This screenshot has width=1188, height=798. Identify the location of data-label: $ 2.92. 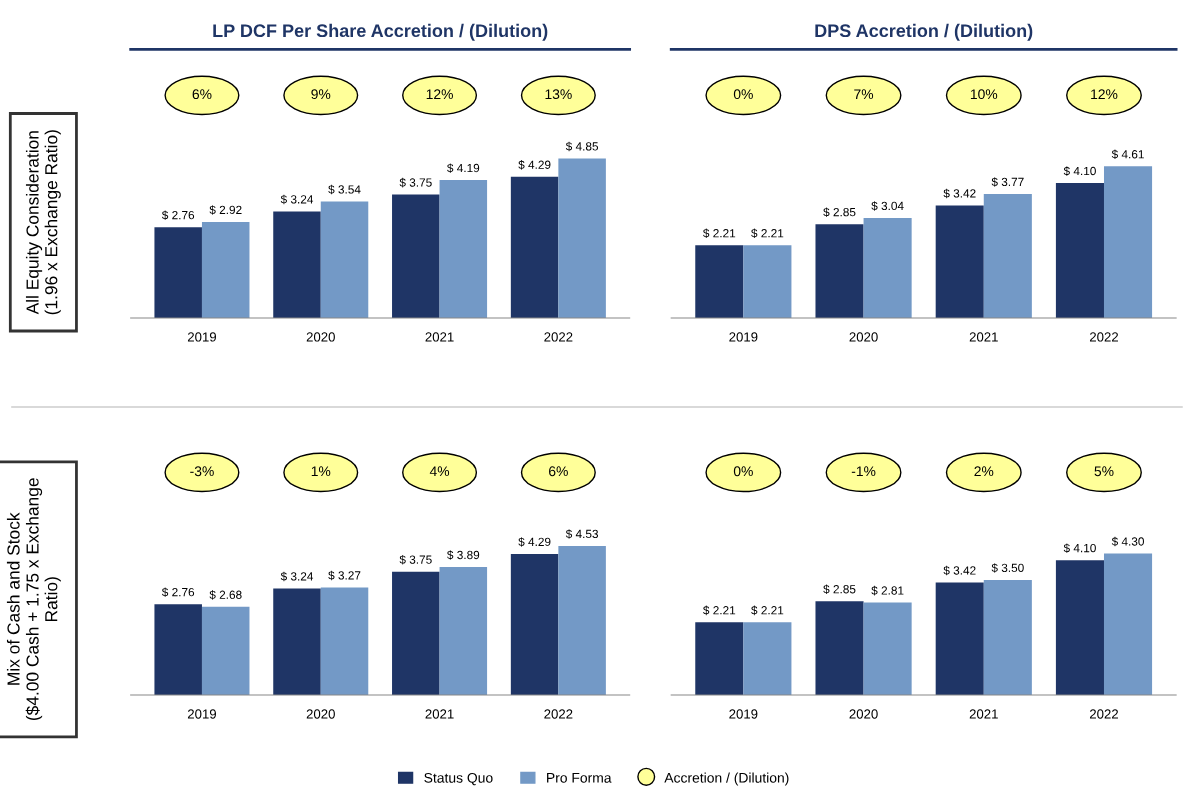
(225, 210).